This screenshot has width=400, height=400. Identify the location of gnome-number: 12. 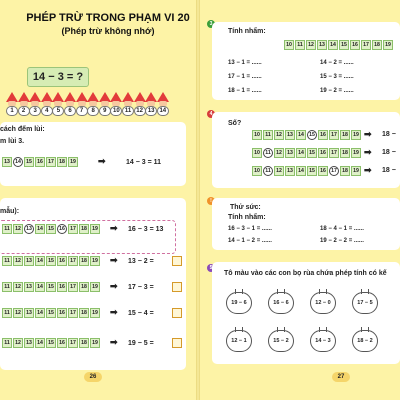
(139, 111).